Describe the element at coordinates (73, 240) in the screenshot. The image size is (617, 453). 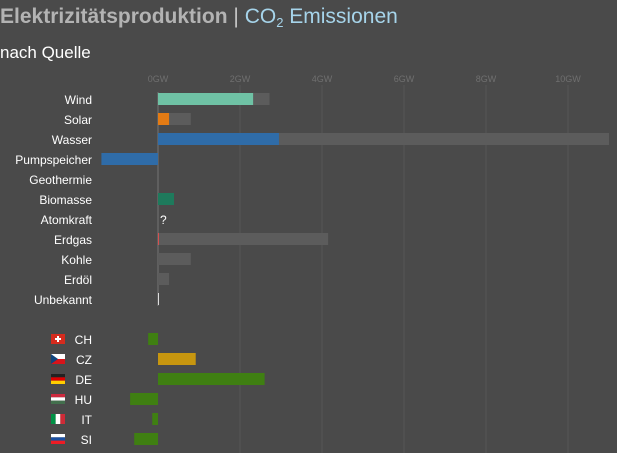
I see `category-label: Erdgas` at that location.